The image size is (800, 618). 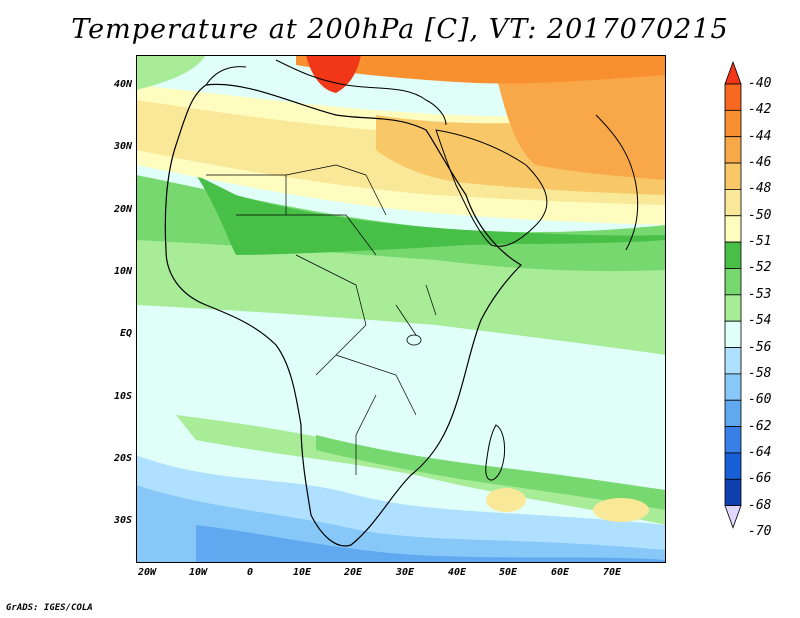 What do you see at coordinates (333, 74) in the screenshot?
I see `field-red-patch` at bounding box center [333, 74].